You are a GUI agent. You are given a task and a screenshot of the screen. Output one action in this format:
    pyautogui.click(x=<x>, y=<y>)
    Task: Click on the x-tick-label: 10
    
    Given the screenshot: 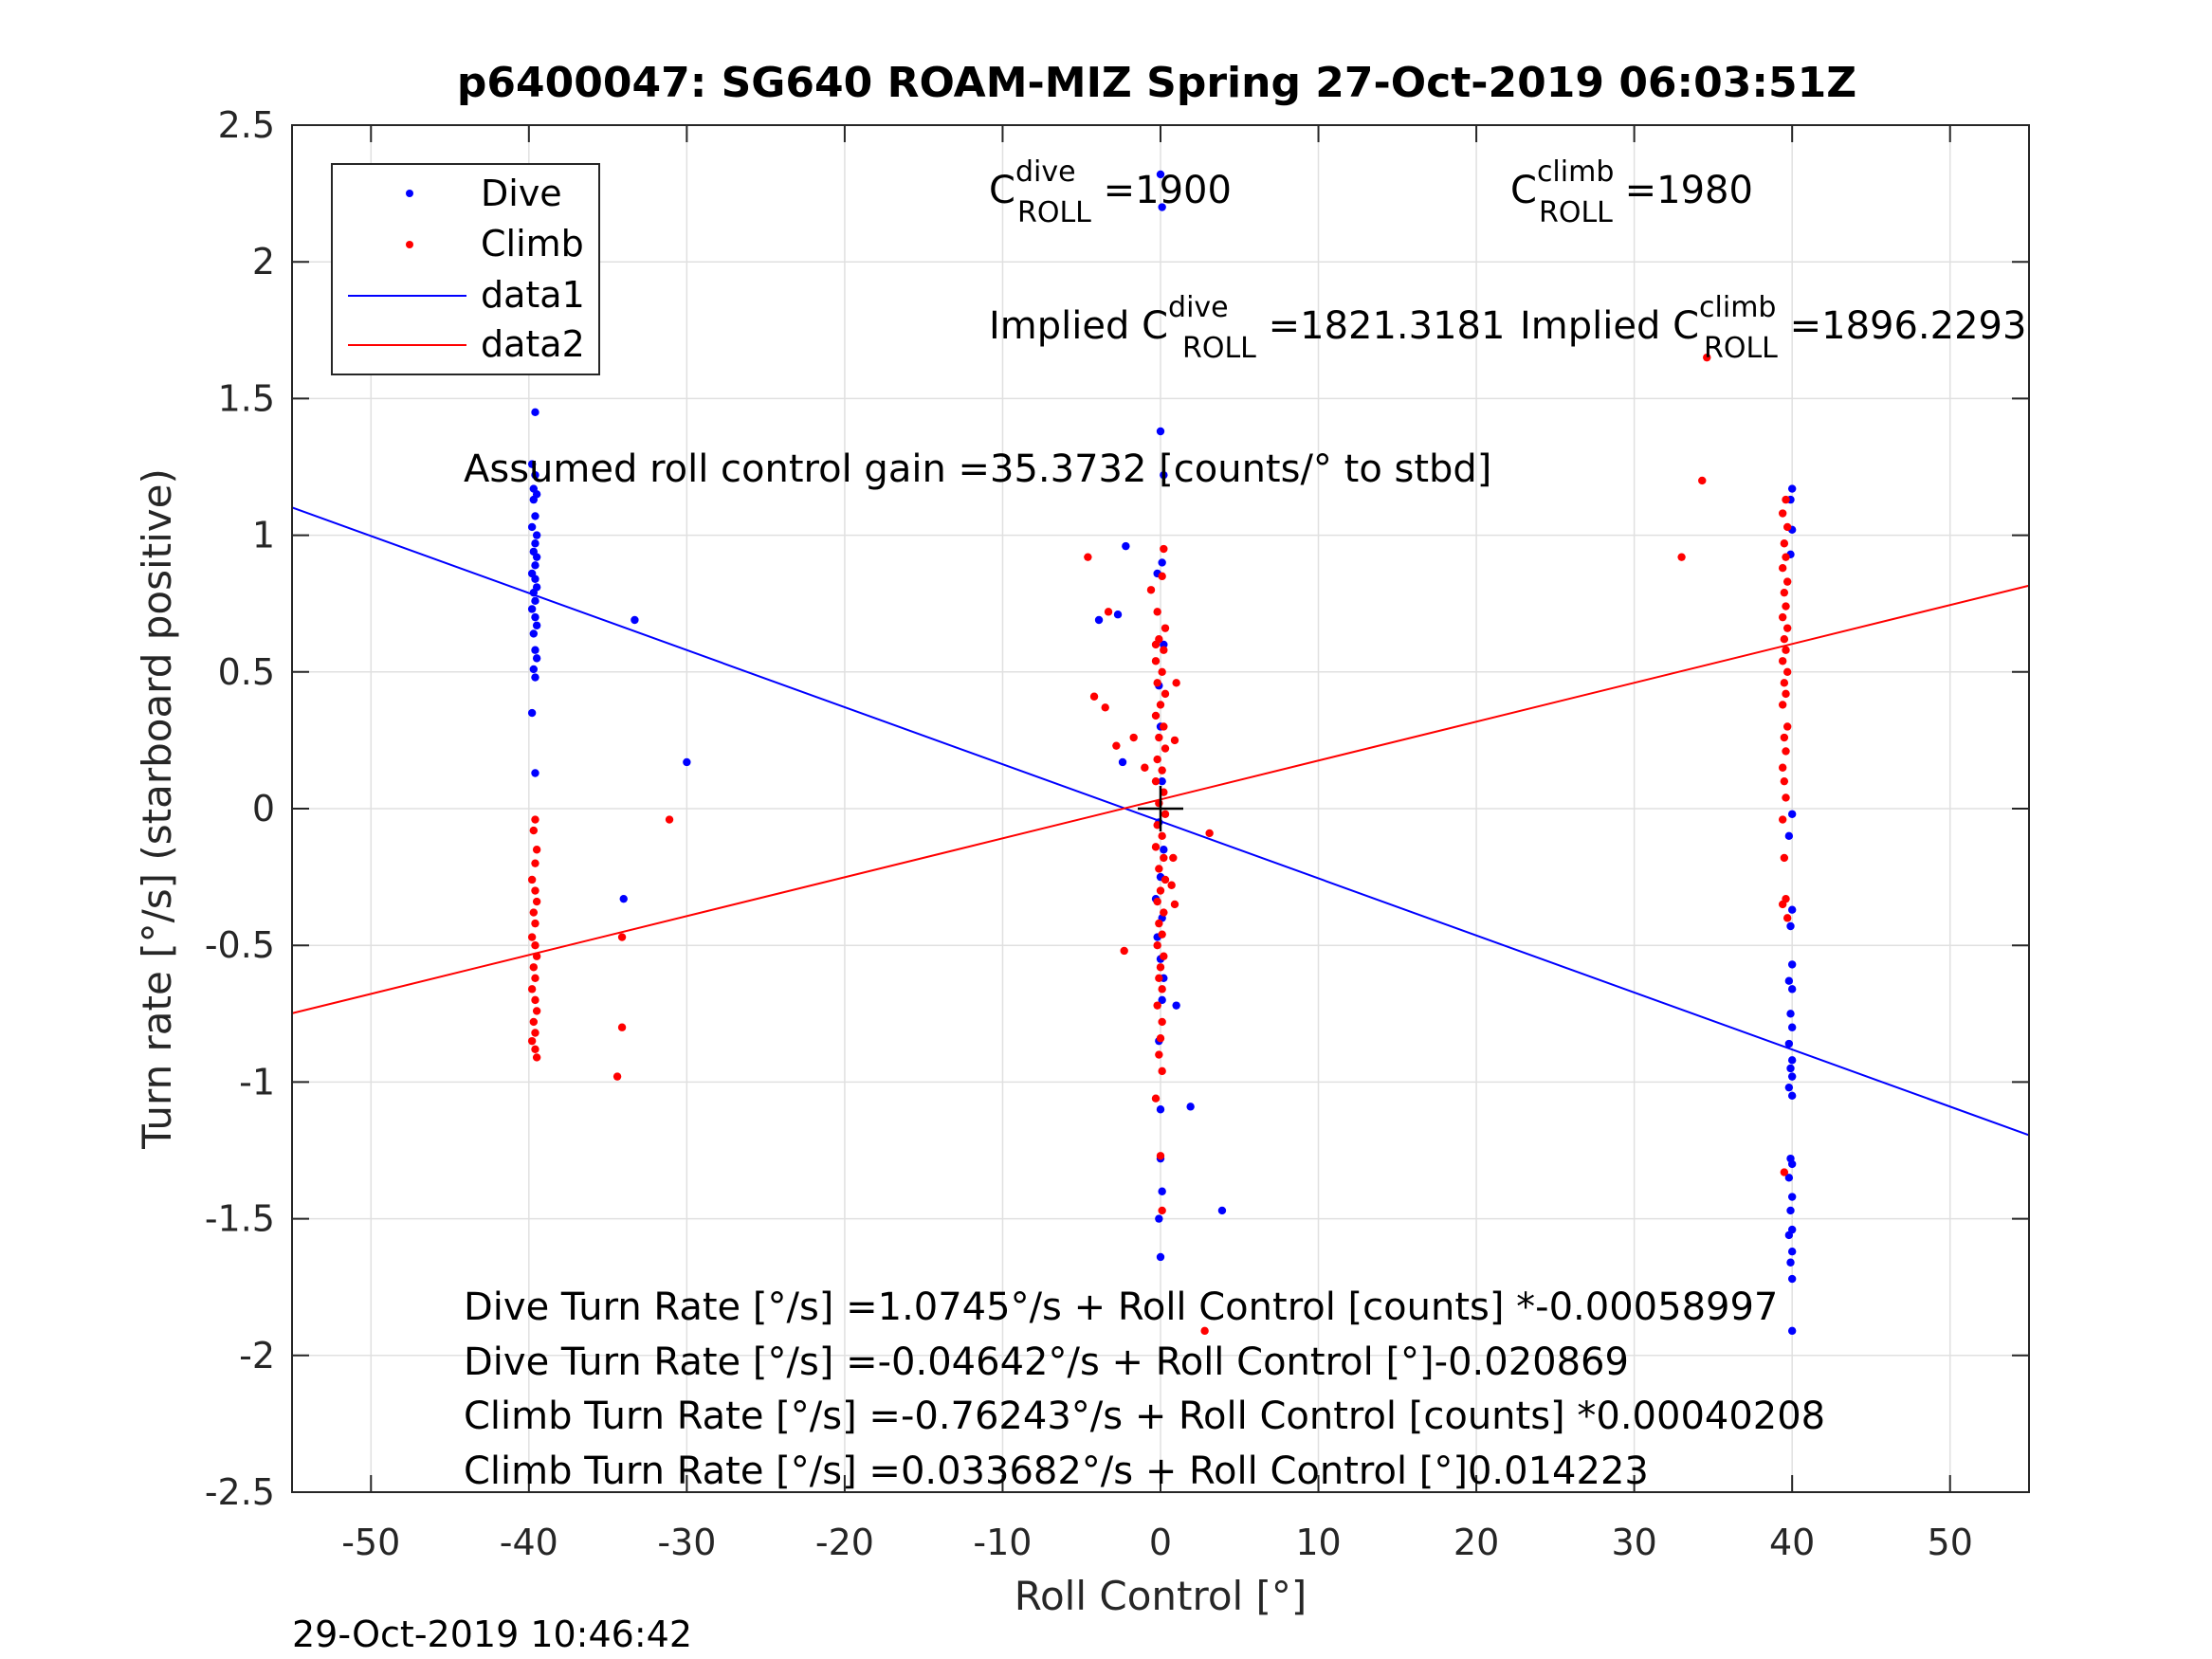 What is the action you would take?
    pyautogui.click(x=1318, y=1542)
    